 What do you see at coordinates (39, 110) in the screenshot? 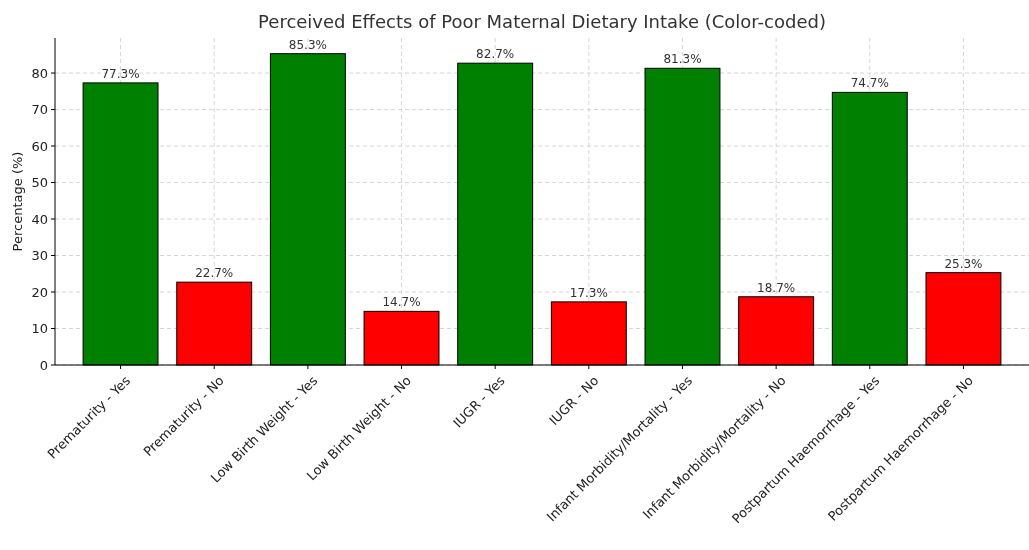
I see `y-tick-label: 70` at bounding box center [39, 110].